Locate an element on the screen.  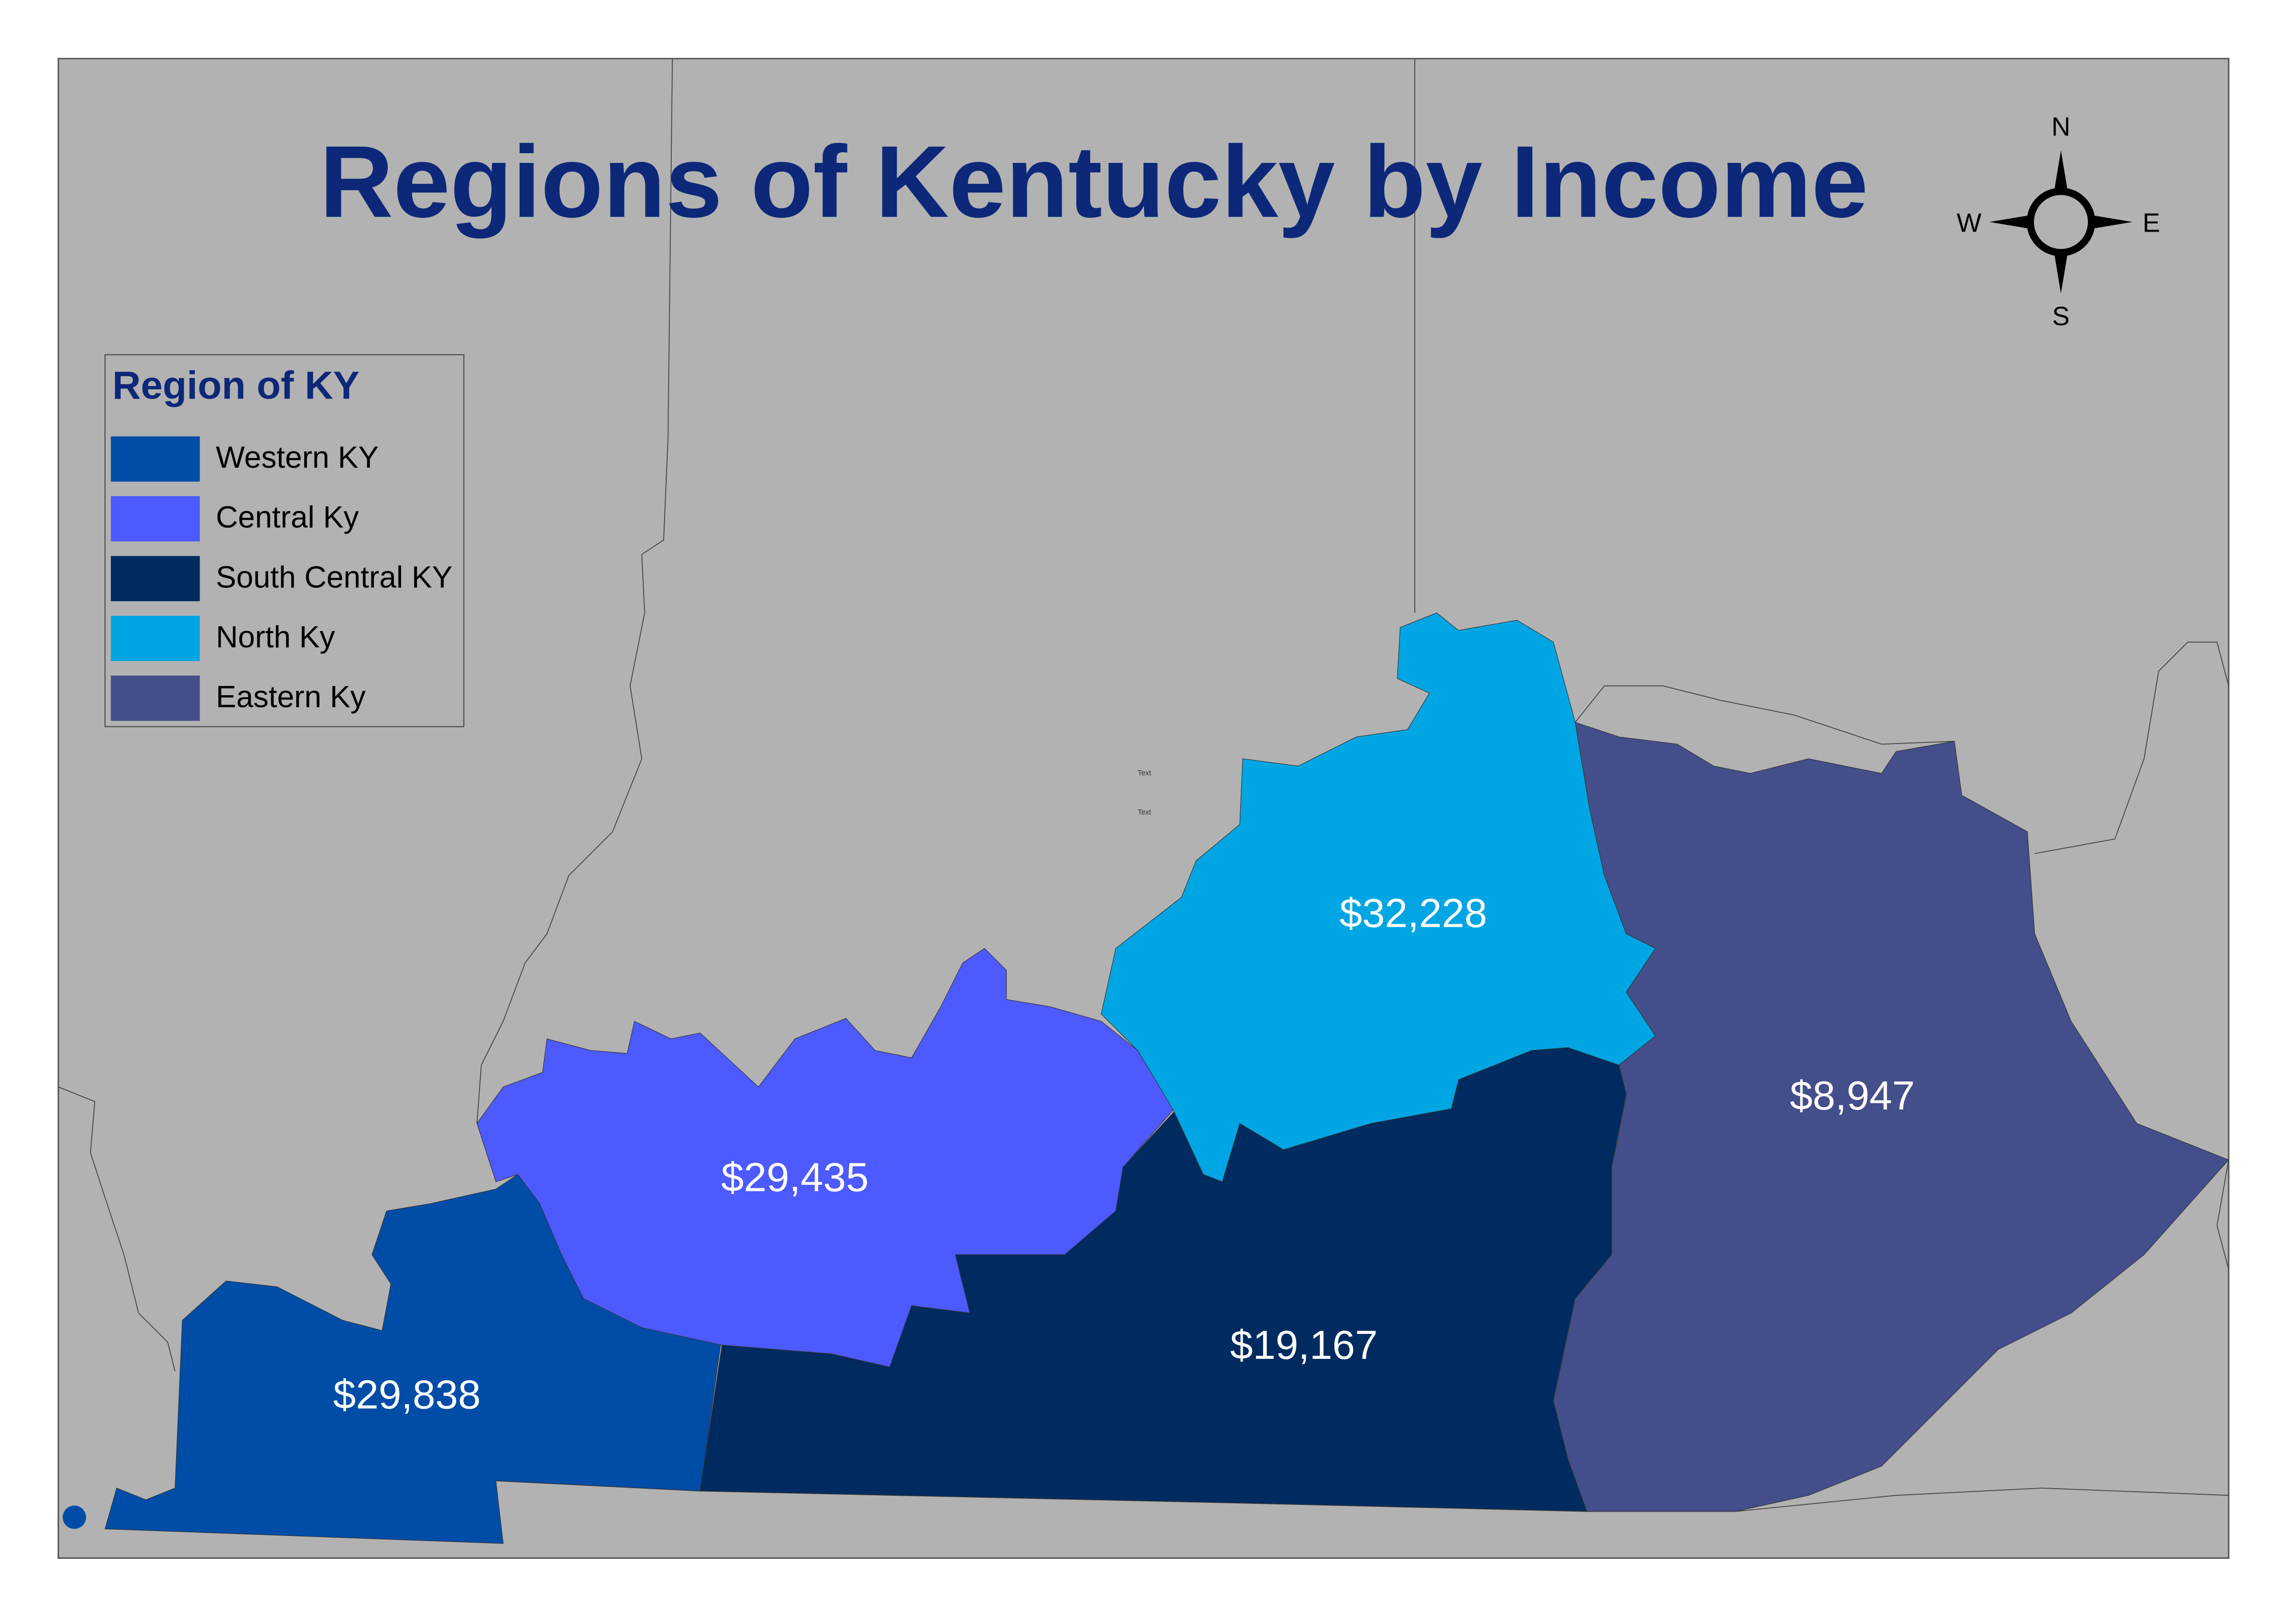
income-label: $32,228 is located at coordinates (1413, 913).